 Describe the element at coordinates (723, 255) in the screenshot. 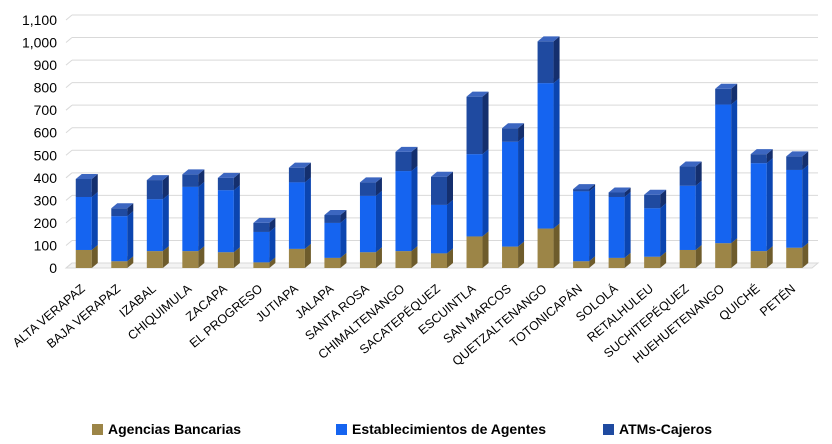

I see `bar-0-18-front` at that location.